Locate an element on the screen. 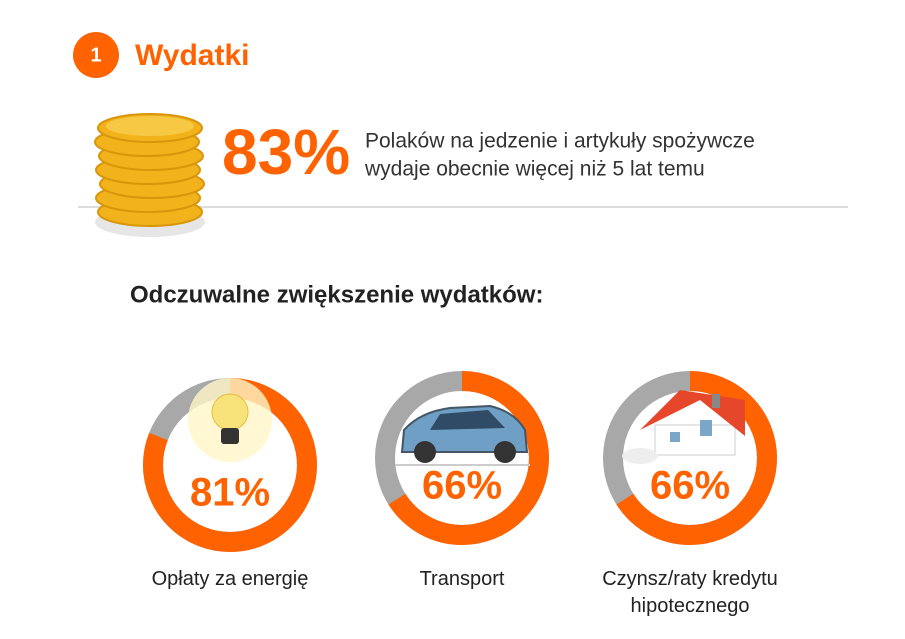 The height and width of the screenshot is (639, 905). donut-category-label: Opłaty za energię is located at coordinates (230, 579).